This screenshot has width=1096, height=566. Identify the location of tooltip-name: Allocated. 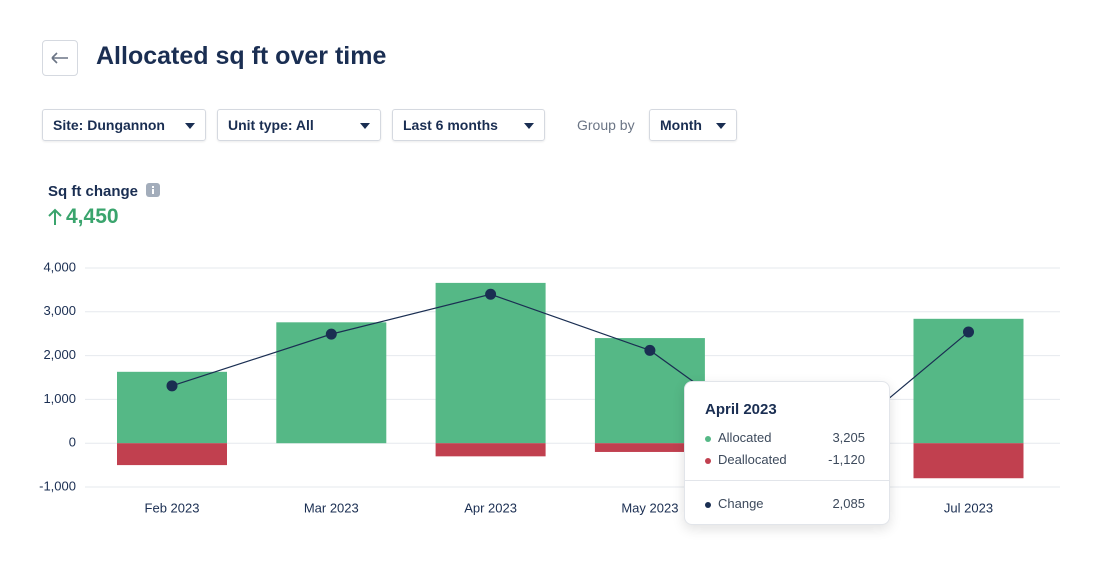
(738, 437).